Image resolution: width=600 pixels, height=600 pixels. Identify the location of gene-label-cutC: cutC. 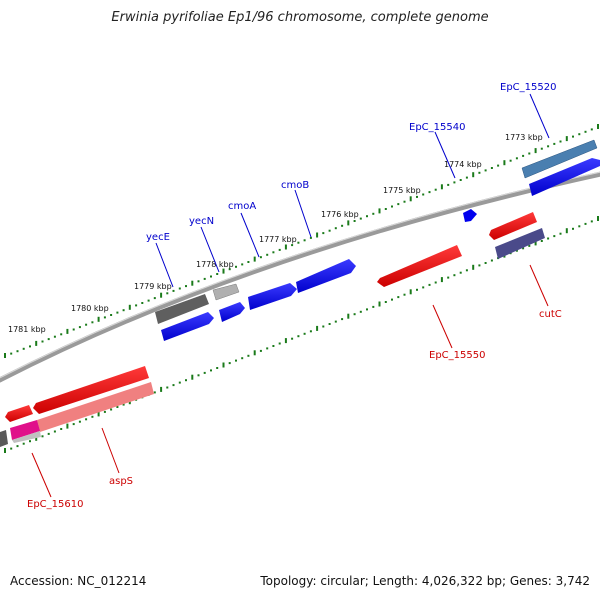
(550, 314).